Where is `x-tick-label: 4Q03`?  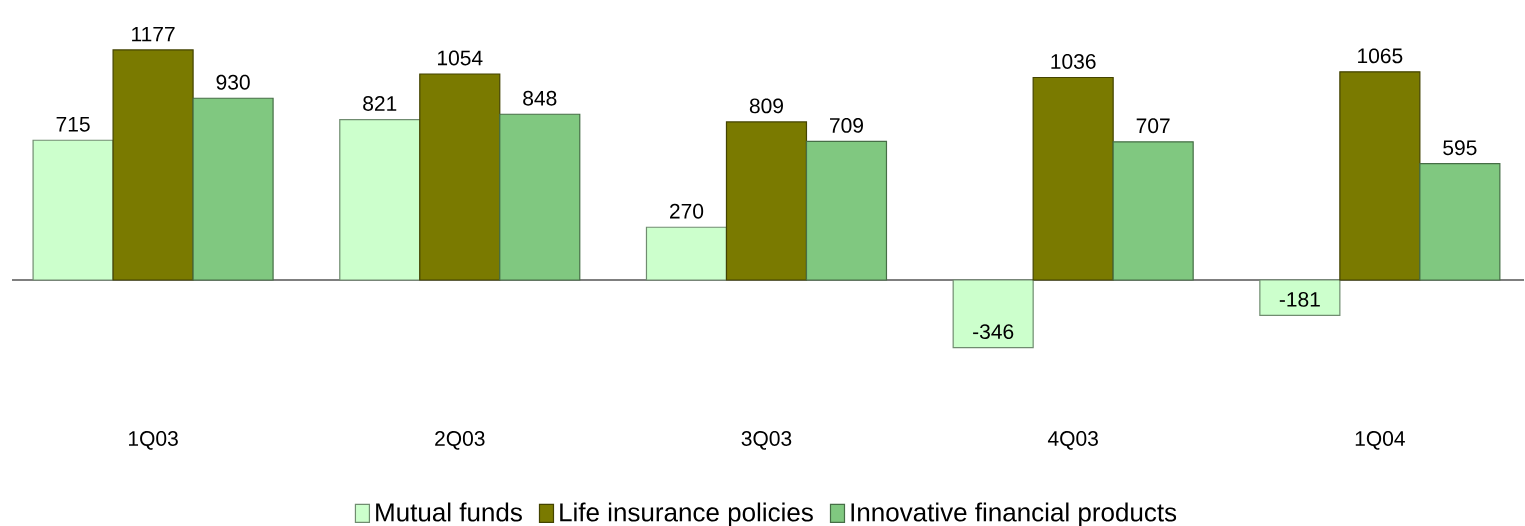 x-tick-label: 4Q03 is located at coordinates (1072, 440).